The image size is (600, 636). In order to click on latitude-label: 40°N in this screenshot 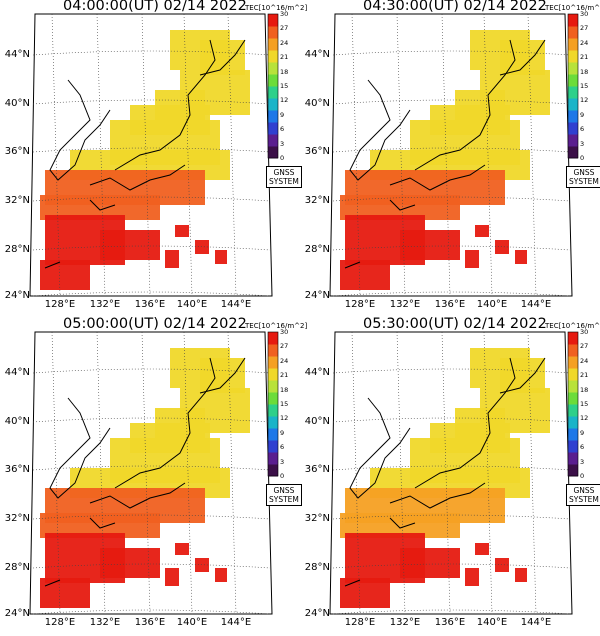, I will do `click(17, 421)`.